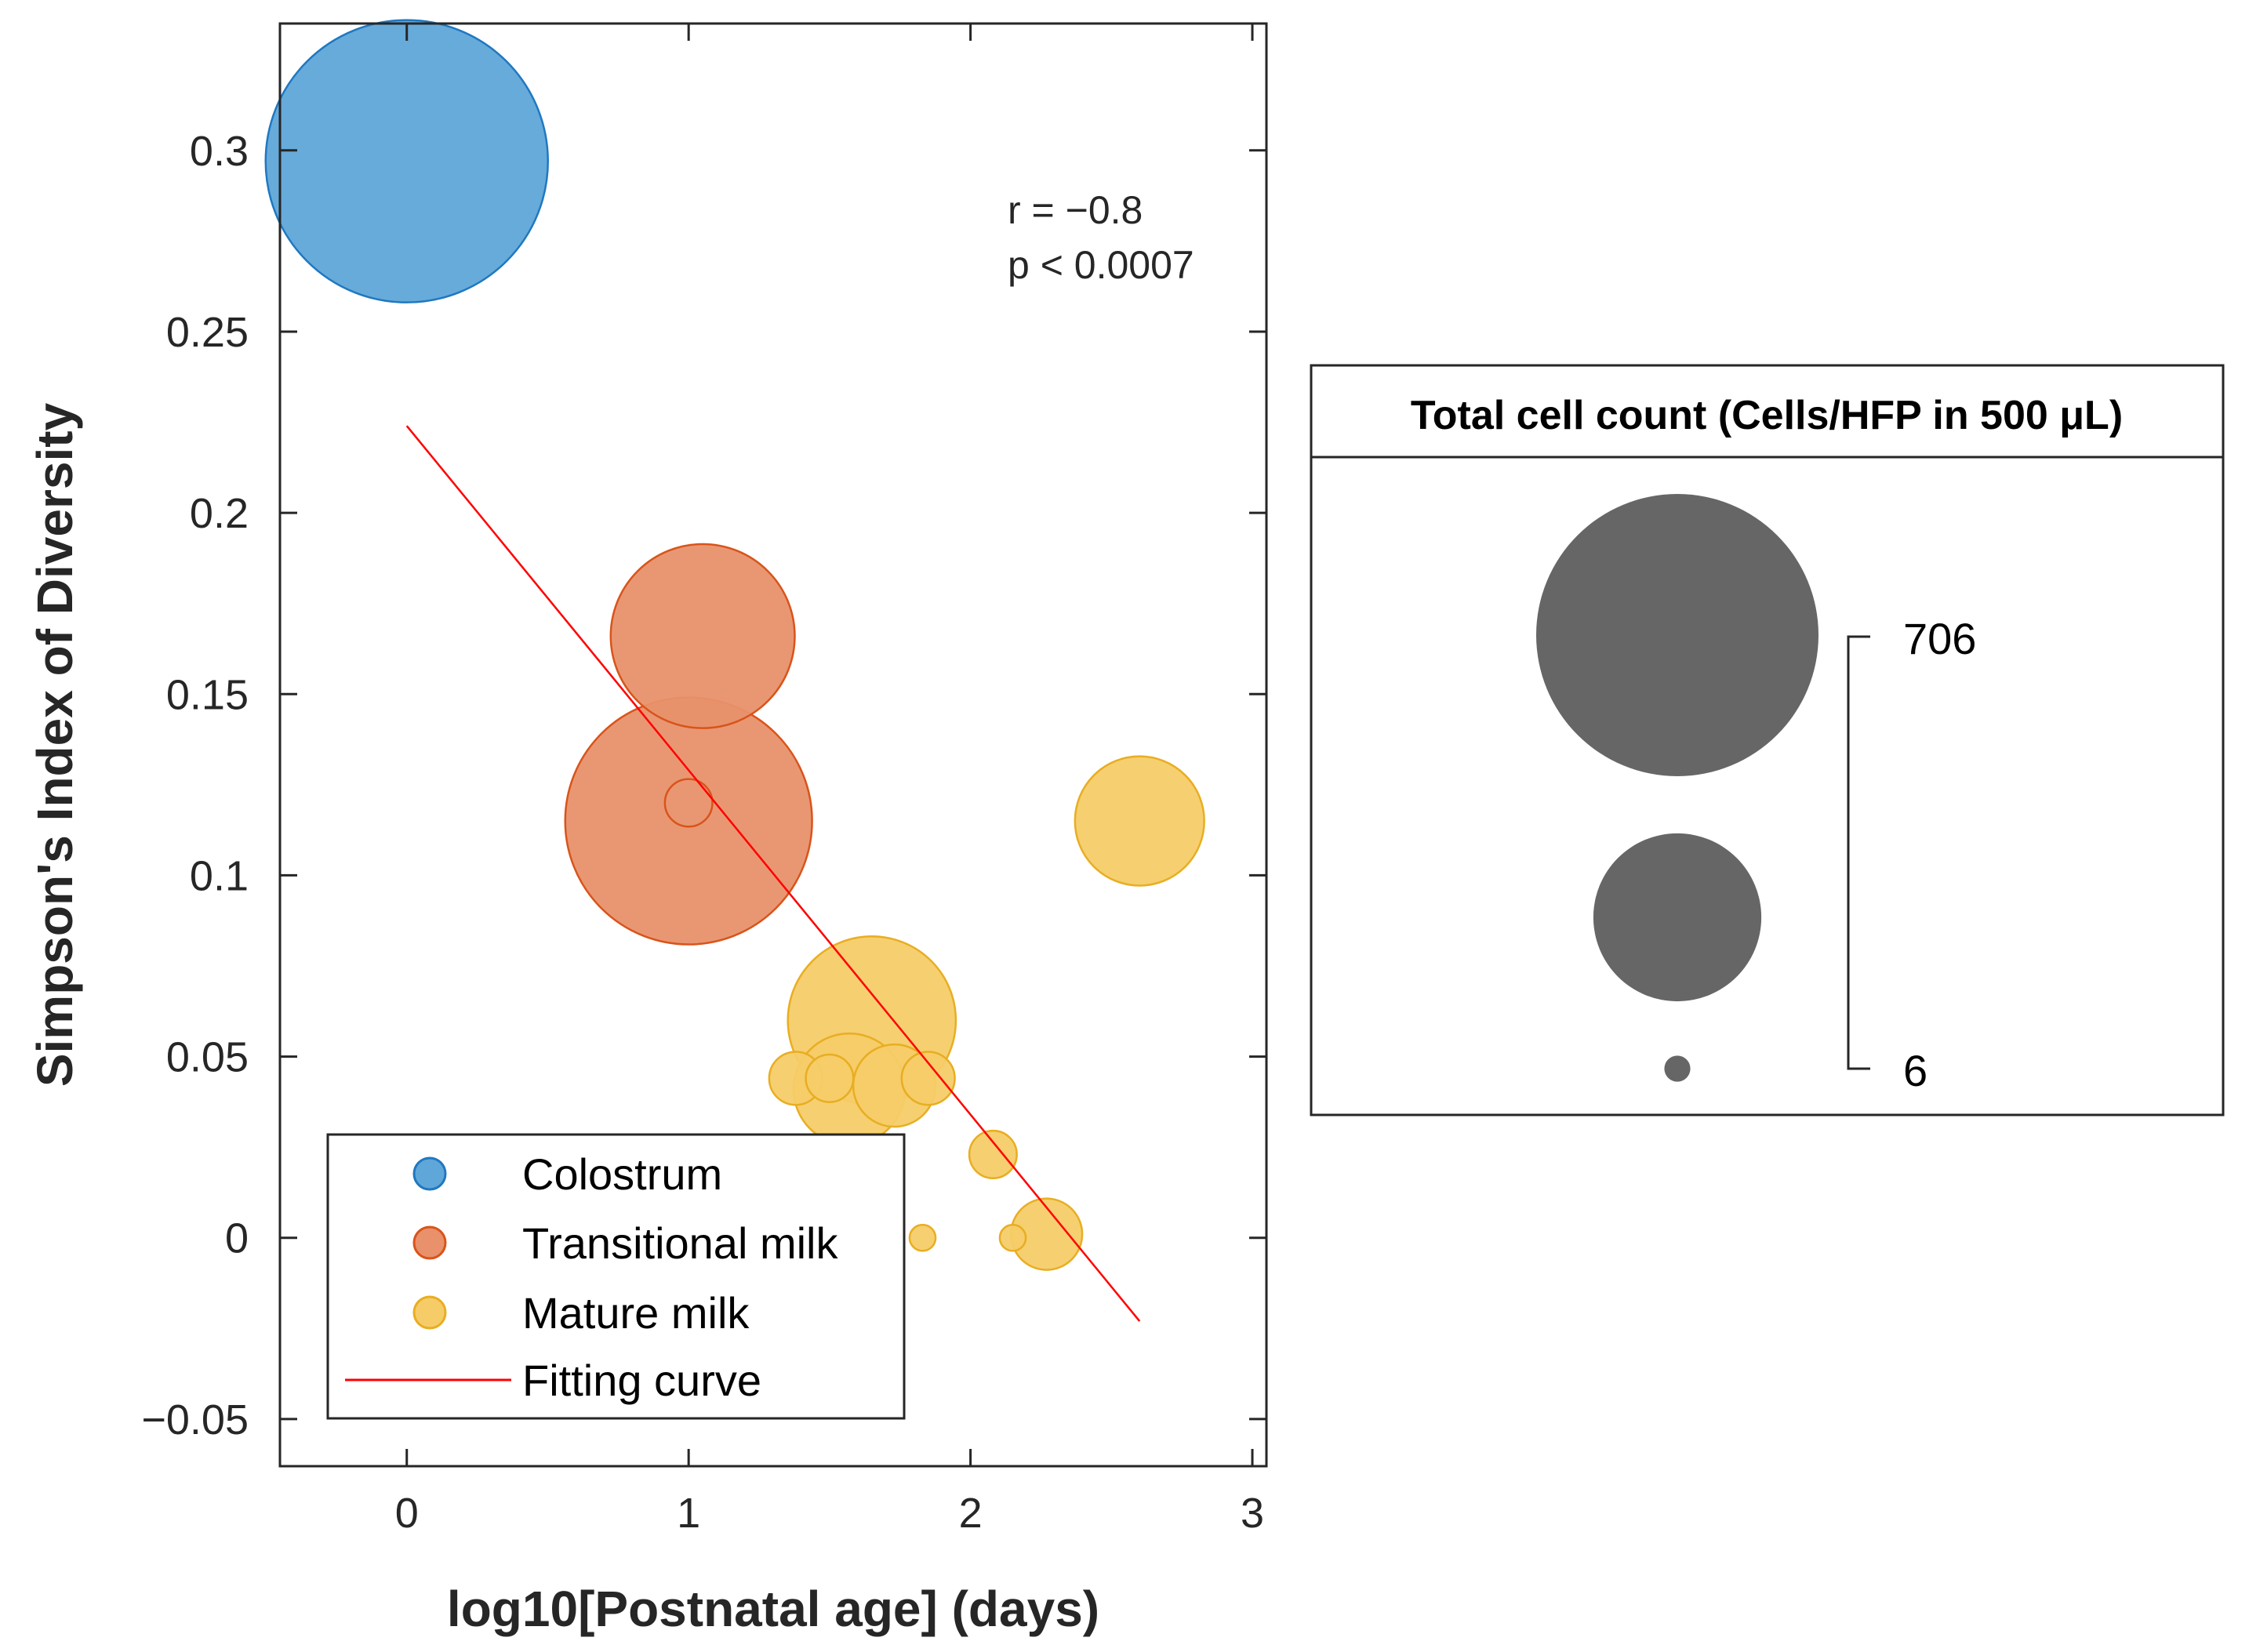  What do you see at coordinates (1677, 917) in the screenshot?
I see `size-legend-circle-mid` at bounding box center [1677, 917].